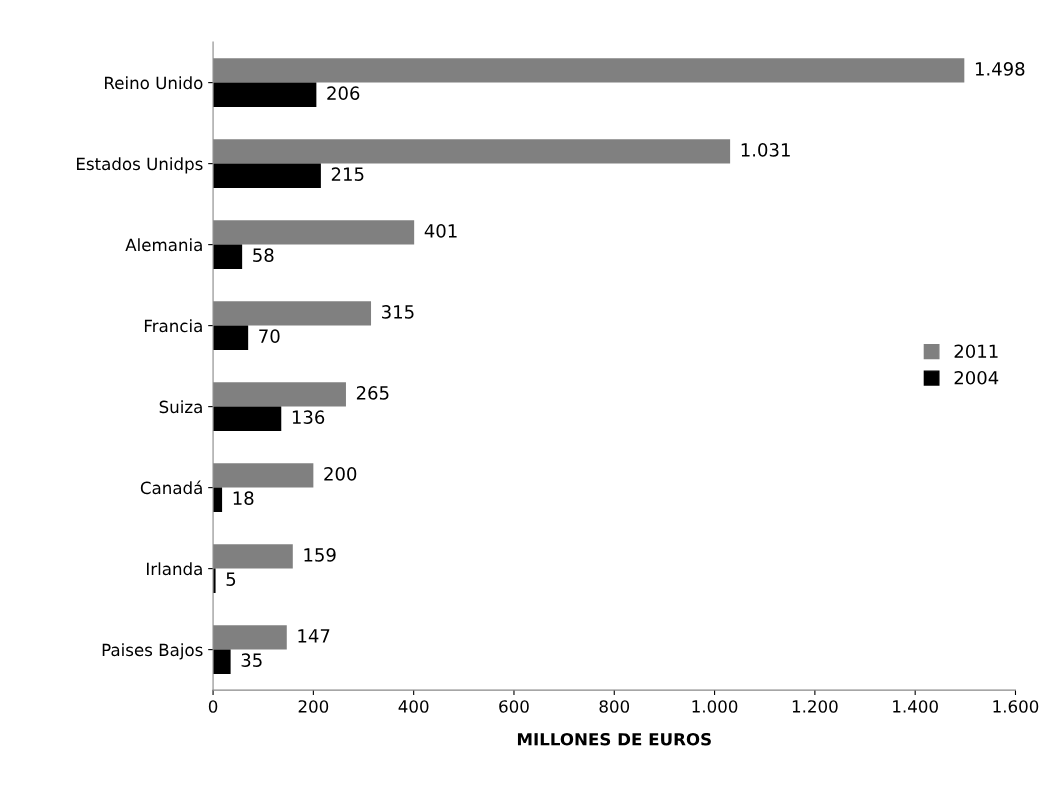 The height and width of the screenshot is (810, 1060). I want to click on x-tick-label: 600, so click(514, 706).